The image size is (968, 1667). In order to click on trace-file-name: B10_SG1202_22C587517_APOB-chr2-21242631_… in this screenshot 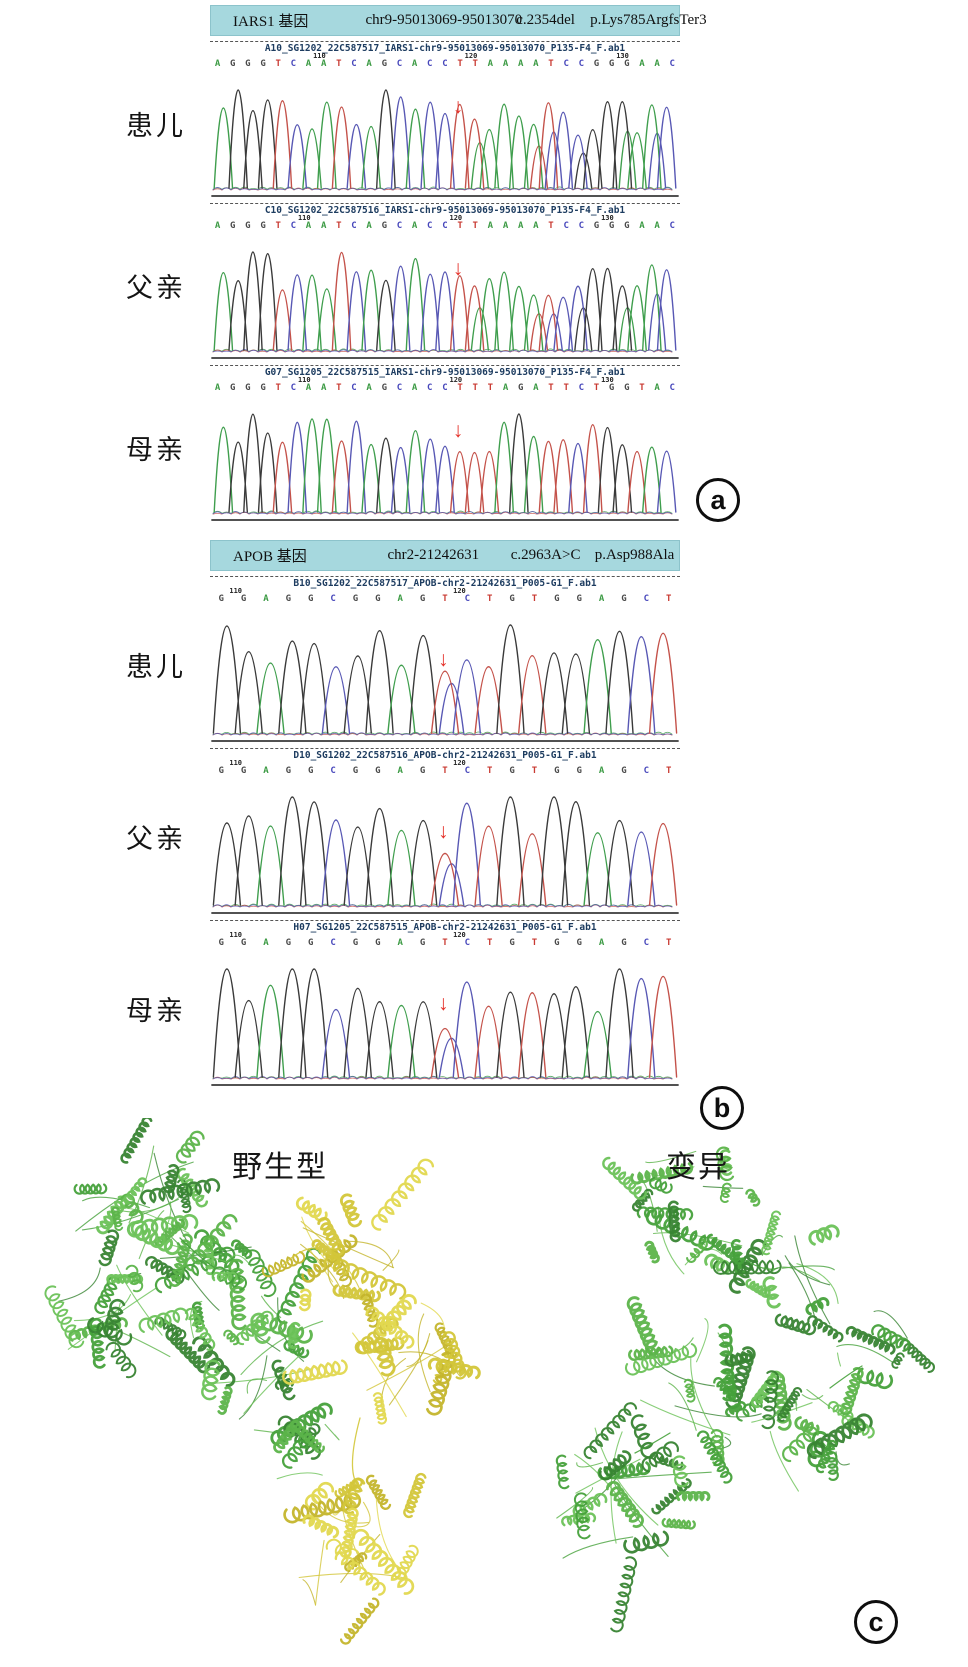, I will do `click(445, 583)`.